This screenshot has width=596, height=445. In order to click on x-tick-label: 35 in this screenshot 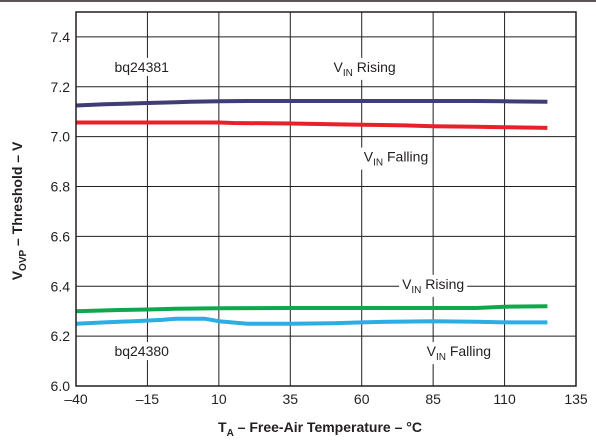, I will do `click(290, 399)`.